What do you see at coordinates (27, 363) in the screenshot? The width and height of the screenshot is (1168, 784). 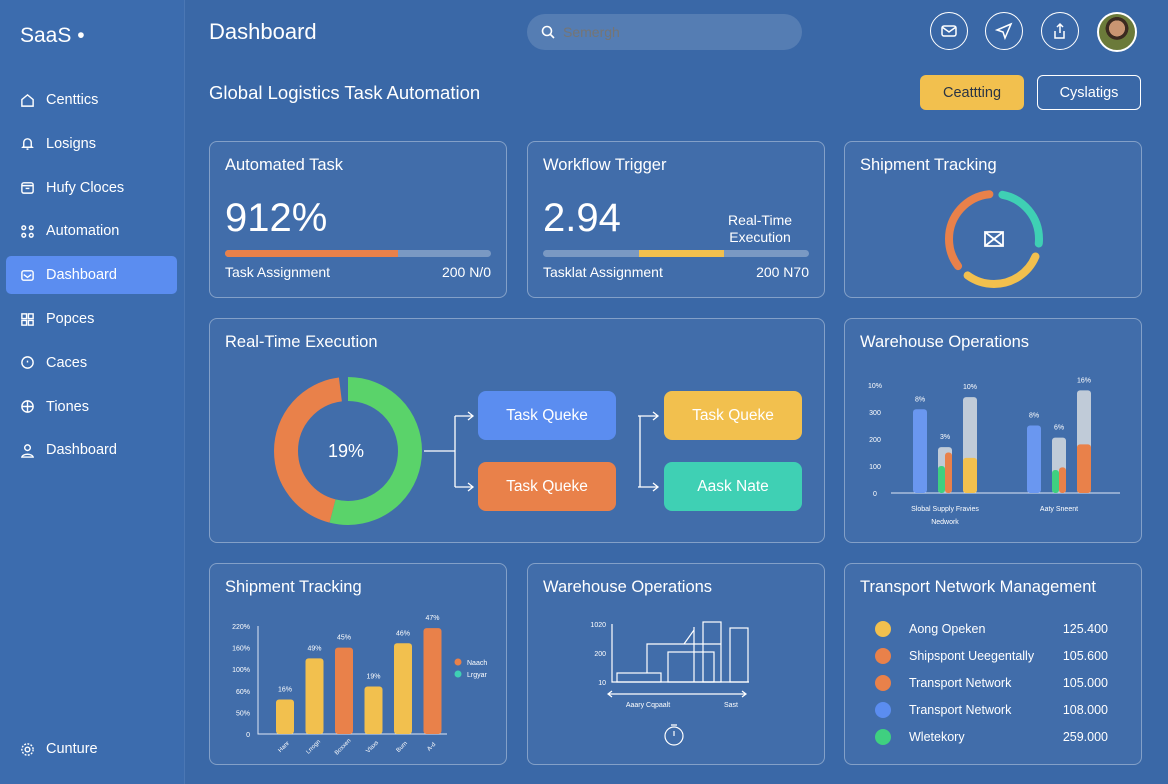 I see `clock-icon` at bounding box center [27, 363].